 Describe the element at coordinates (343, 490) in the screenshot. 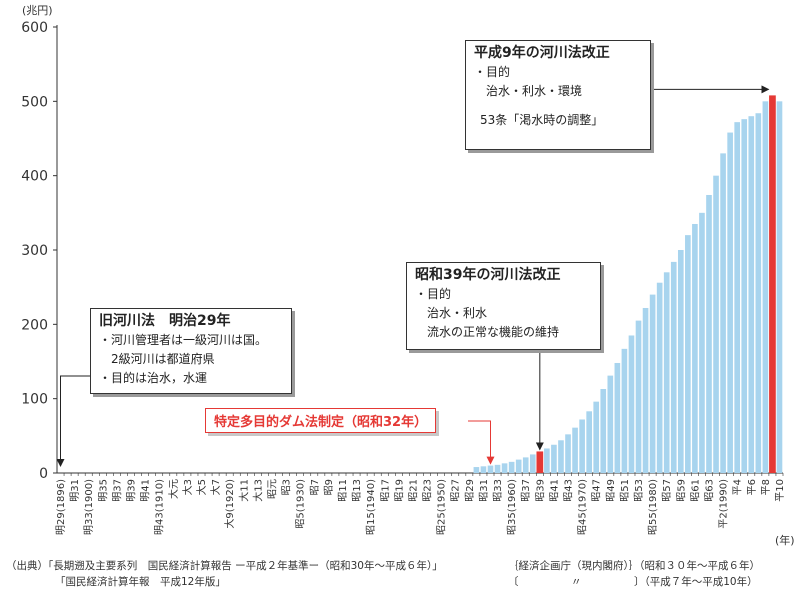

I see `x-tick-label: 昭11` at that location.